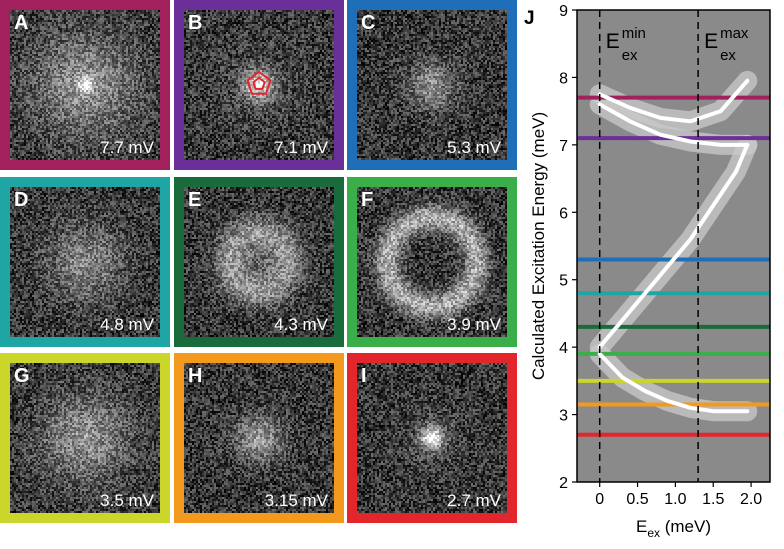 The width and height of the screenshot is (784, 549). Describe the element at coordinates (364, 376) in the screenshot. I see `panel-letter: I` at that location.